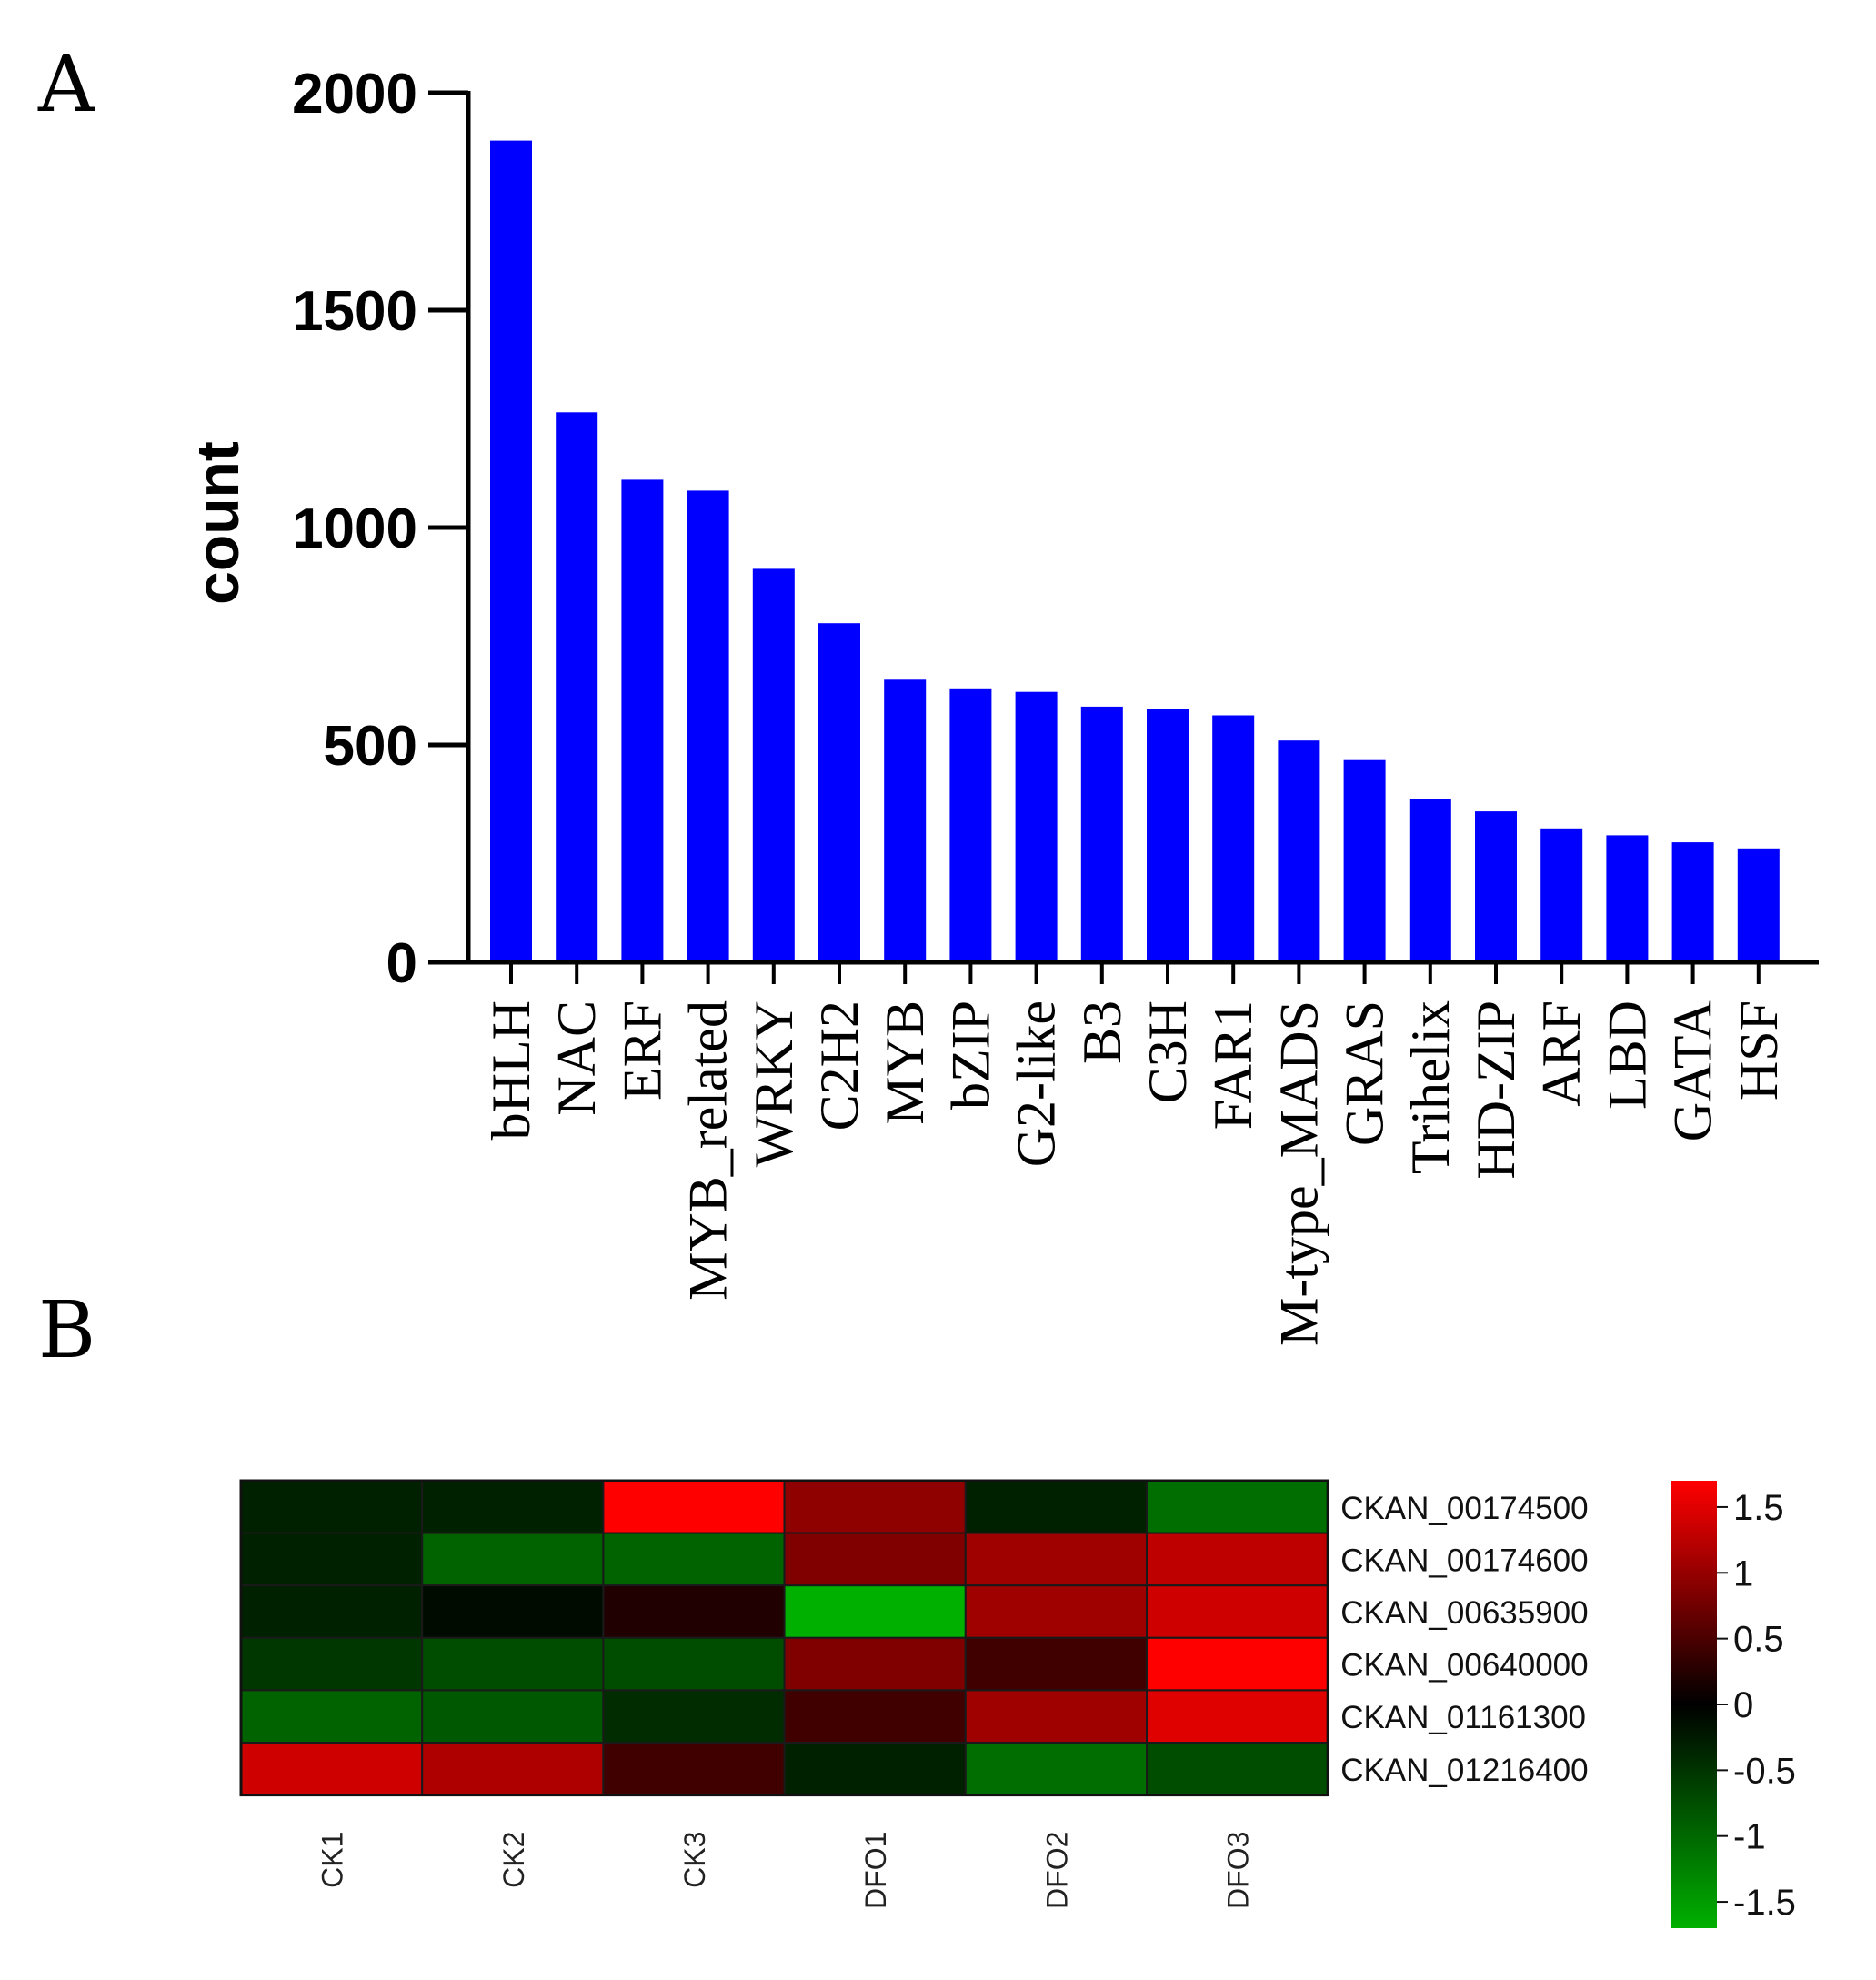 The height and width of the screenshot is (1980, 1876). Describe the element at coordinates (773, 765) in the screenshot. I see `bar-wrky` at that location.